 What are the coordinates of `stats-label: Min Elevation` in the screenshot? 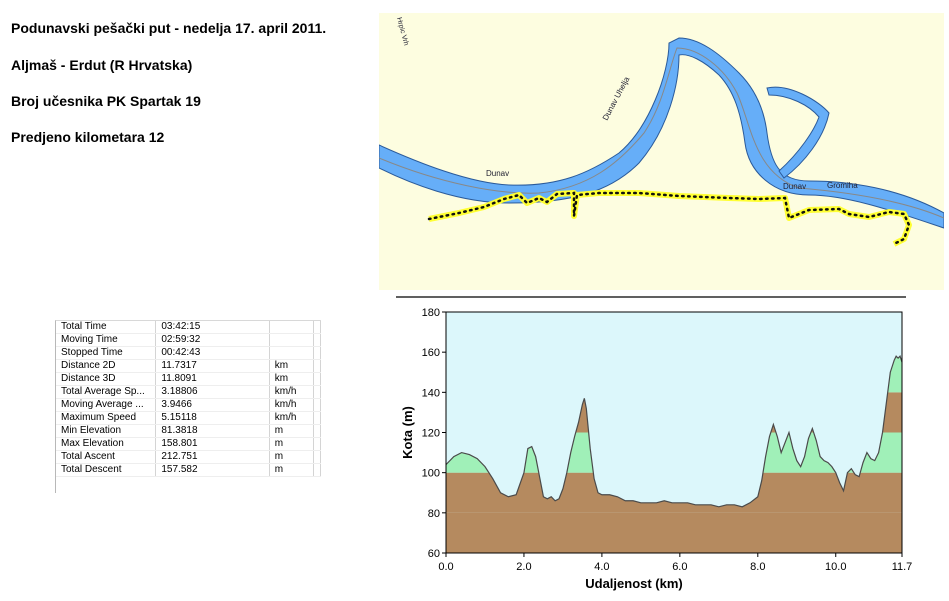 It's located at (106, 431).